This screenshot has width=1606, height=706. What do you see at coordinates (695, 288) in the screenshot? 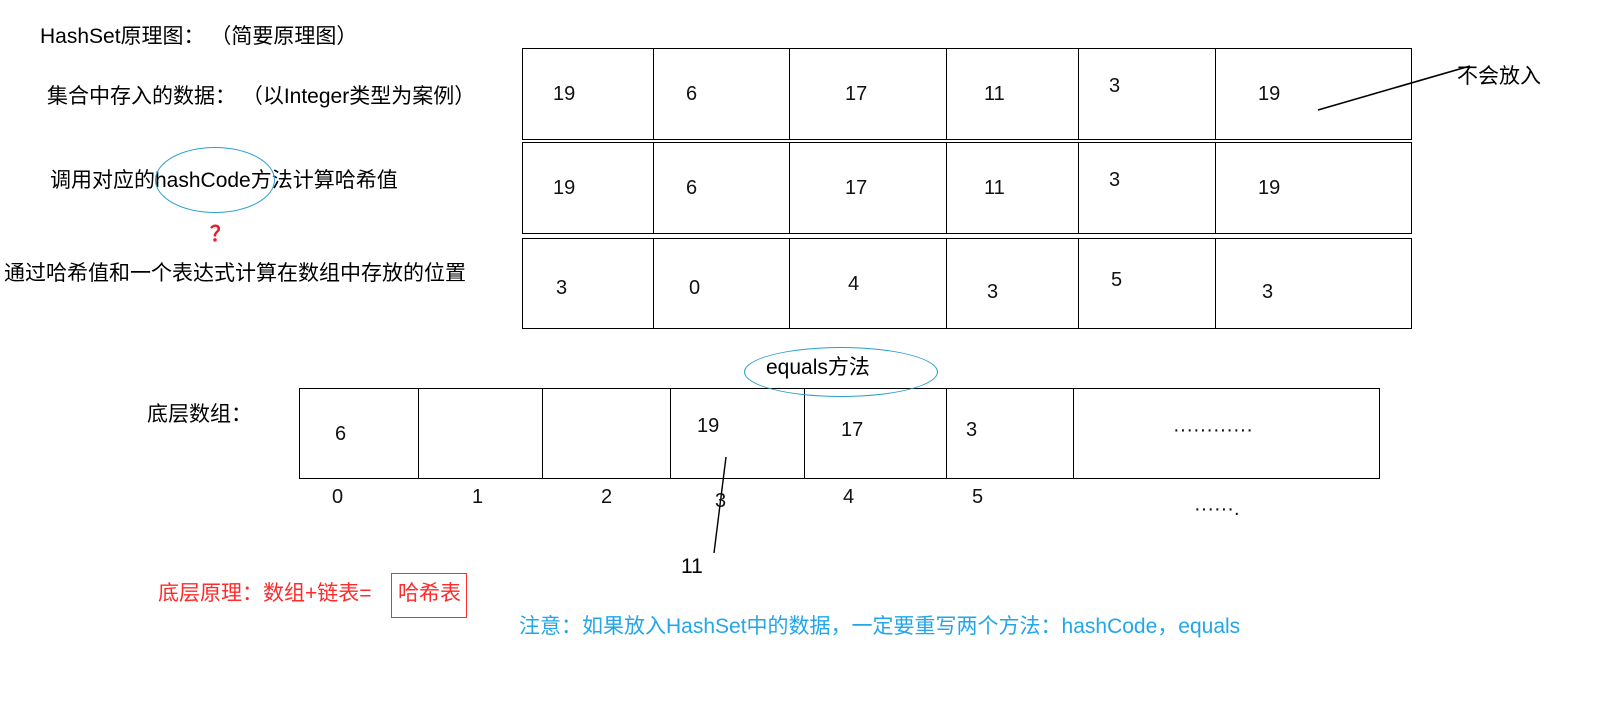
I see `table-cell-value: 0` at bounding box center [695, 288].